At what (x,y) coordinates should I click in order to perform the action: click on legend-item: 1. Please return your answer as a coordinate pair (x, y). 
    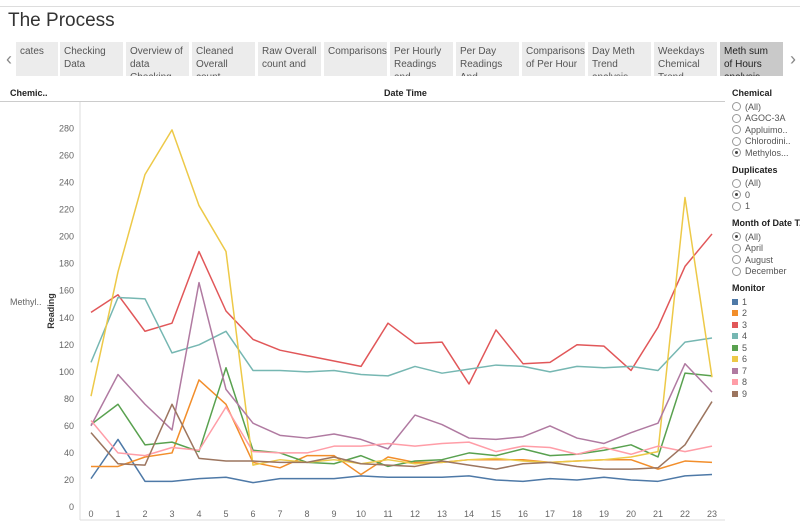
    Looking at the image, I should click on (766, 302).